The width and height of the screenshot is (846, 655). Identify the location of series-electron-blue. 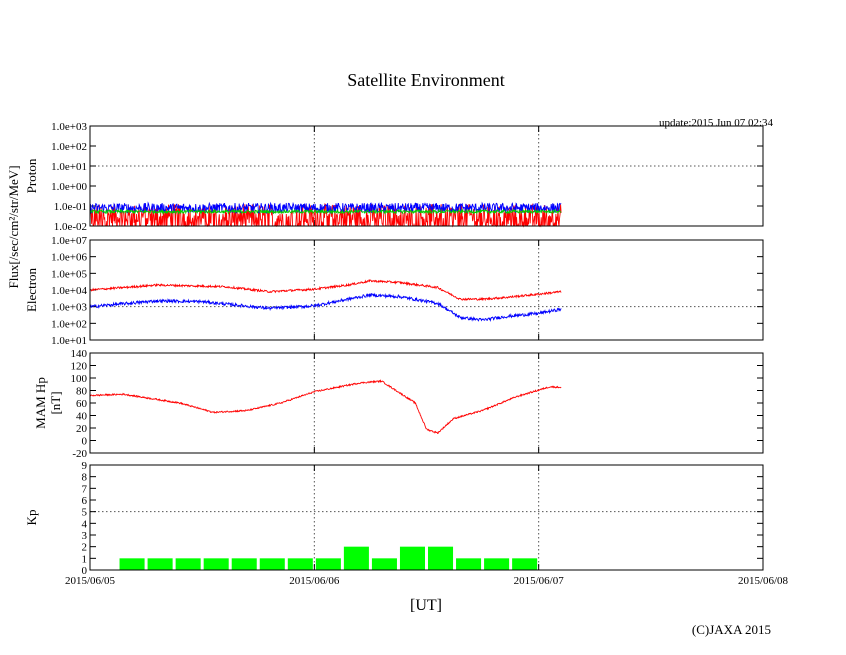
(326, 307).